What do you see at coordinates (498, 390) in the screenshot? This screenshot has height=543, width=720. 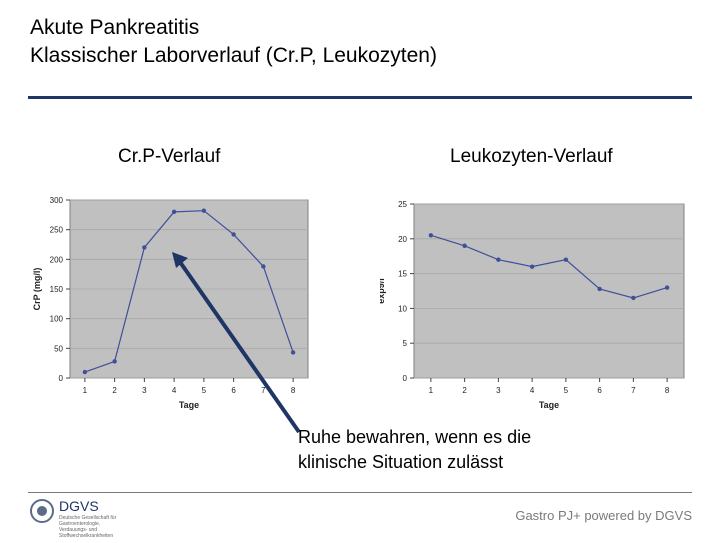 I see `leuko-xtick-label: 3` at bounding box center [498, 390].